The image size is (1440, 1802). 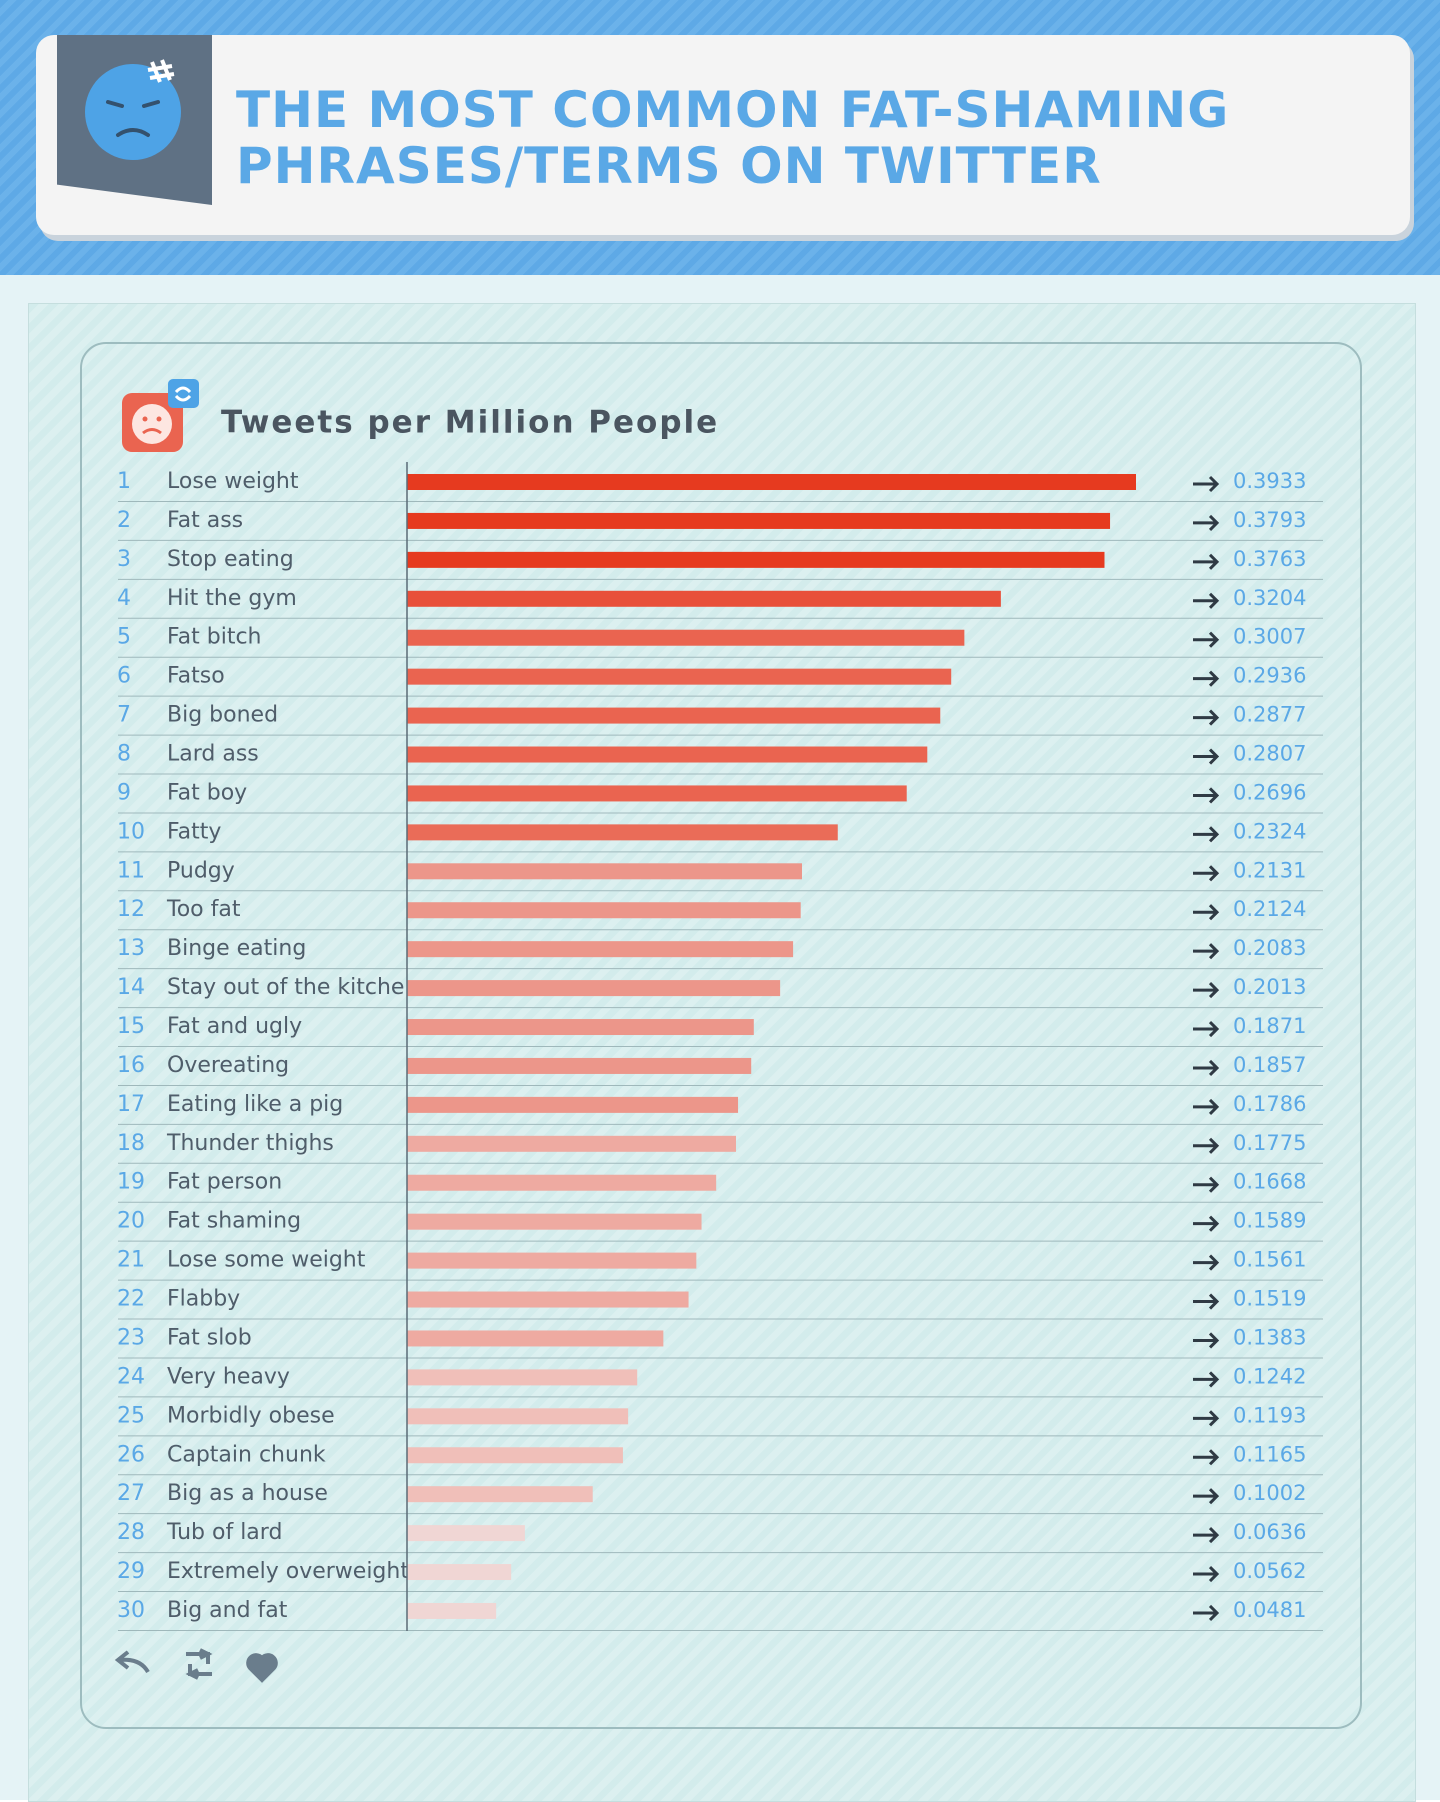 What do you see at coordinates (246, 1454) in the screenshot?
I see `category-label: Captain chunk` at bounding box center [246, 1454].